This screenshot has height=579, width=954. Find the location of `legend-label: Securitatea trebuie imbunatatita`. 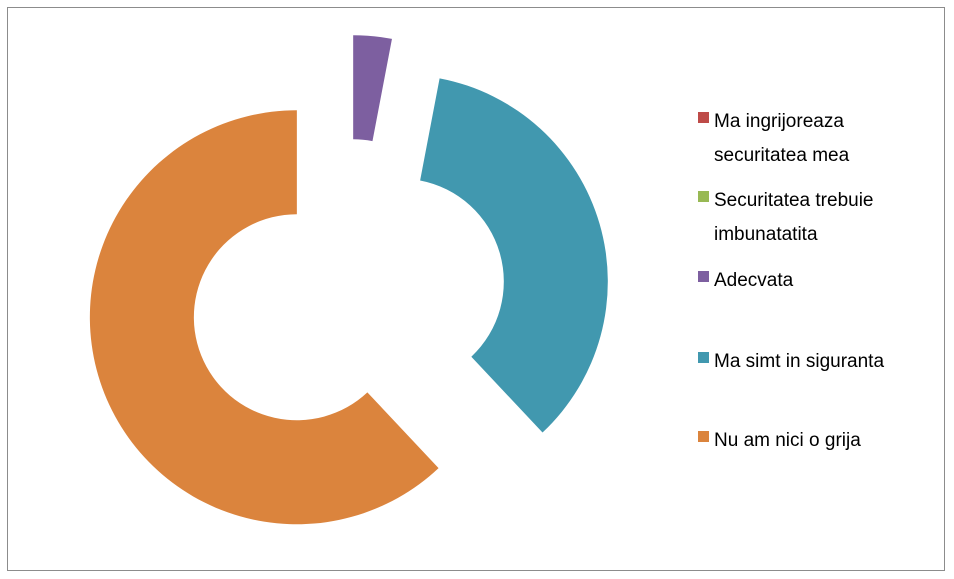

legend-label: Securitatea trebuie imbunatatita is located at coordinates (794, 217).